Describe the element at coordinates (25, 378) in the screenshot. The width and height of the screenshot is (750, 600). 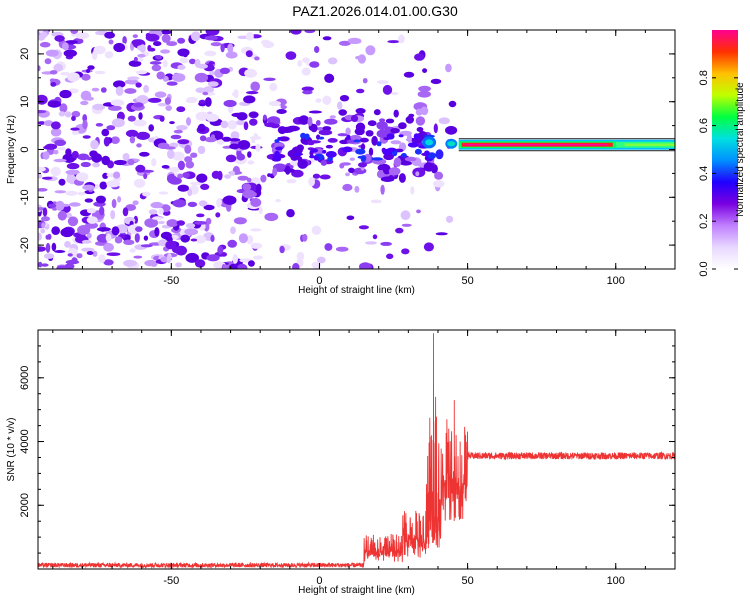
I see `y-tick-label: 6000` at that location.